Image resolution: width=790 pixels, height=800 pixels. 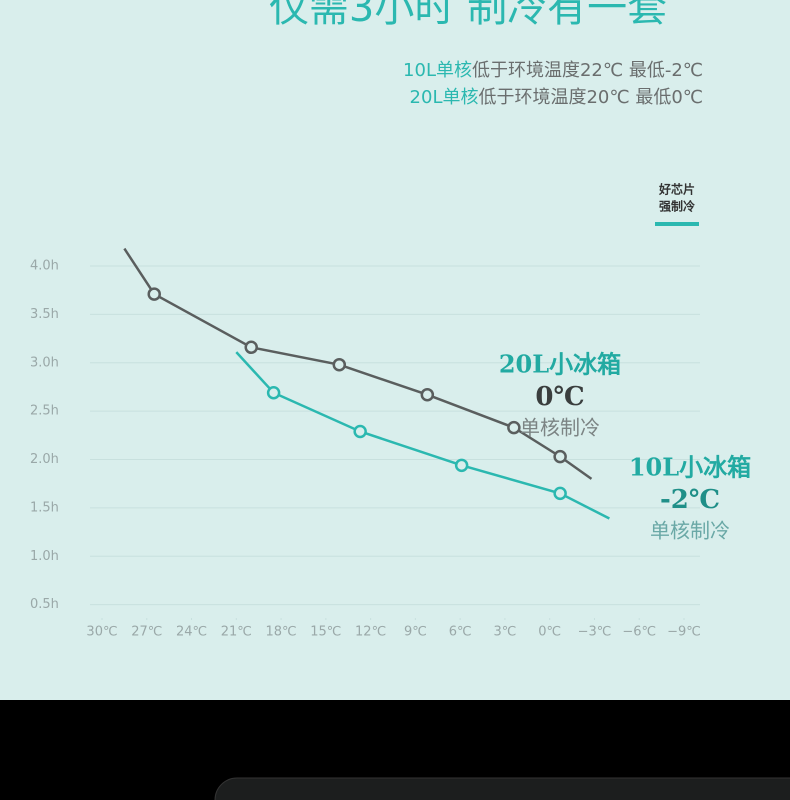 What do you see at coordinates (415, 632) in the screenshot?
I see `x-tick-label: 9℃` at bounding box center [415, 632].